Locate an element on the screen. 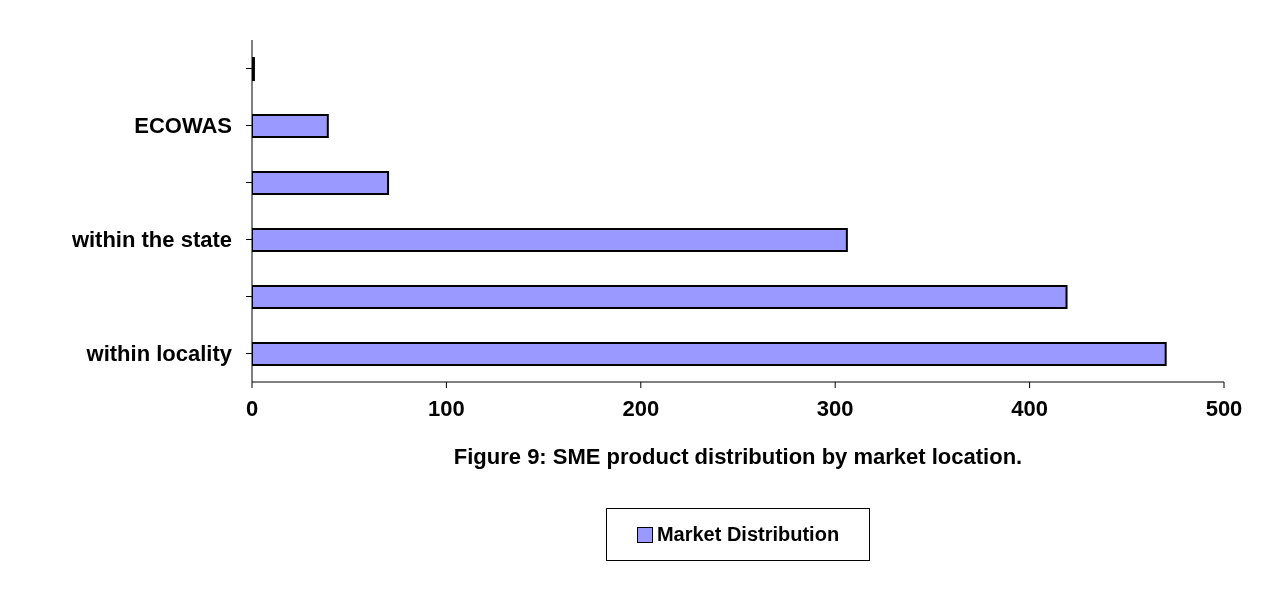 The width and height of the screenshot is (1261, 597). x-tick-label: 100 is located at coordinates (446, 408).